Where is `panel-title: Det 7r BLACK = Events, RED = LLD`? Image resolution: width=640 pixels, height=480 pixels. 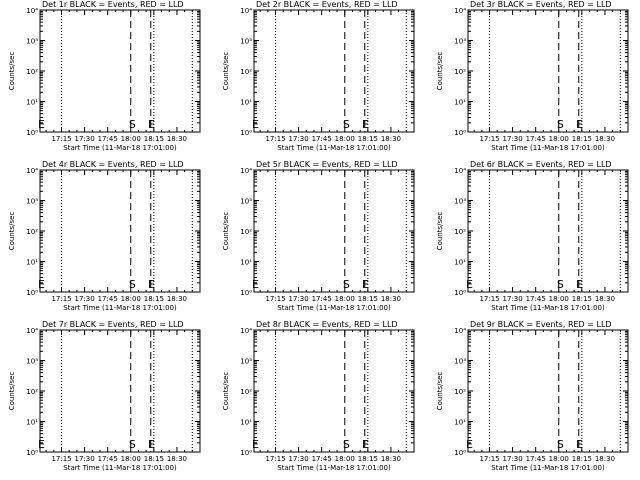 panel-title: Det 7r BLACK = Events, RED = LLD is located at coordinates (113, 324).